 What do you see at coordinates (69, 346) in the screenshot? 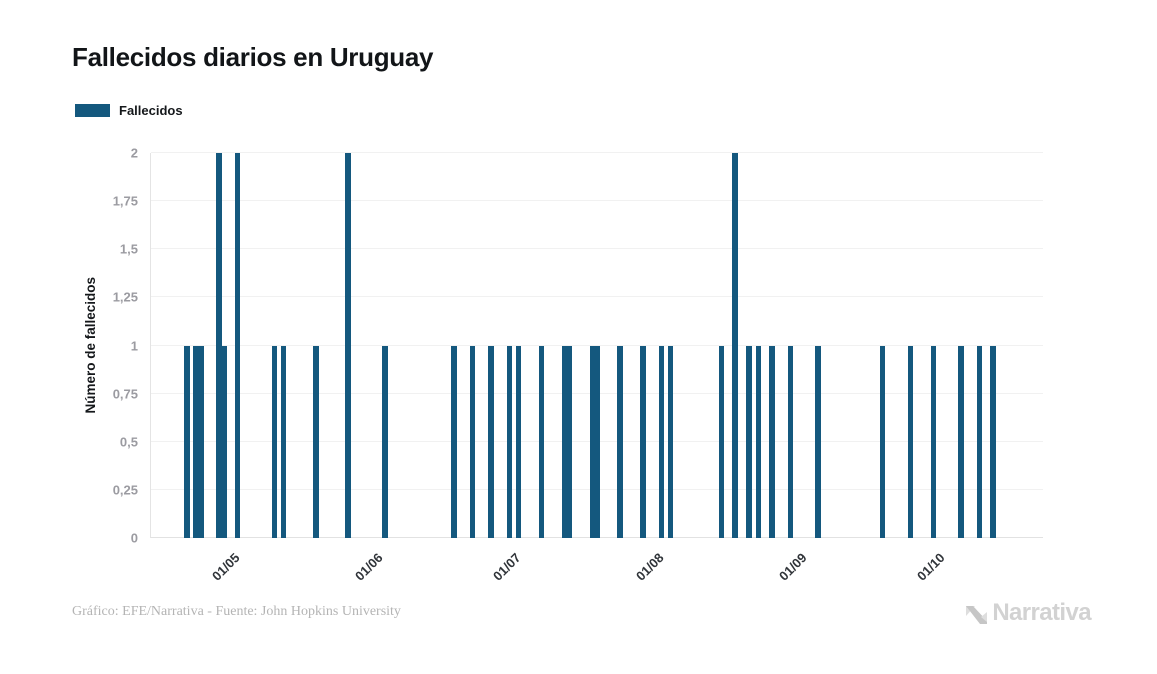
I see `y-axis-tick-labels: 0 0,25 0,5 0,75 1 1,25 1,5 1,75 2` at bounding box center [69, 346].